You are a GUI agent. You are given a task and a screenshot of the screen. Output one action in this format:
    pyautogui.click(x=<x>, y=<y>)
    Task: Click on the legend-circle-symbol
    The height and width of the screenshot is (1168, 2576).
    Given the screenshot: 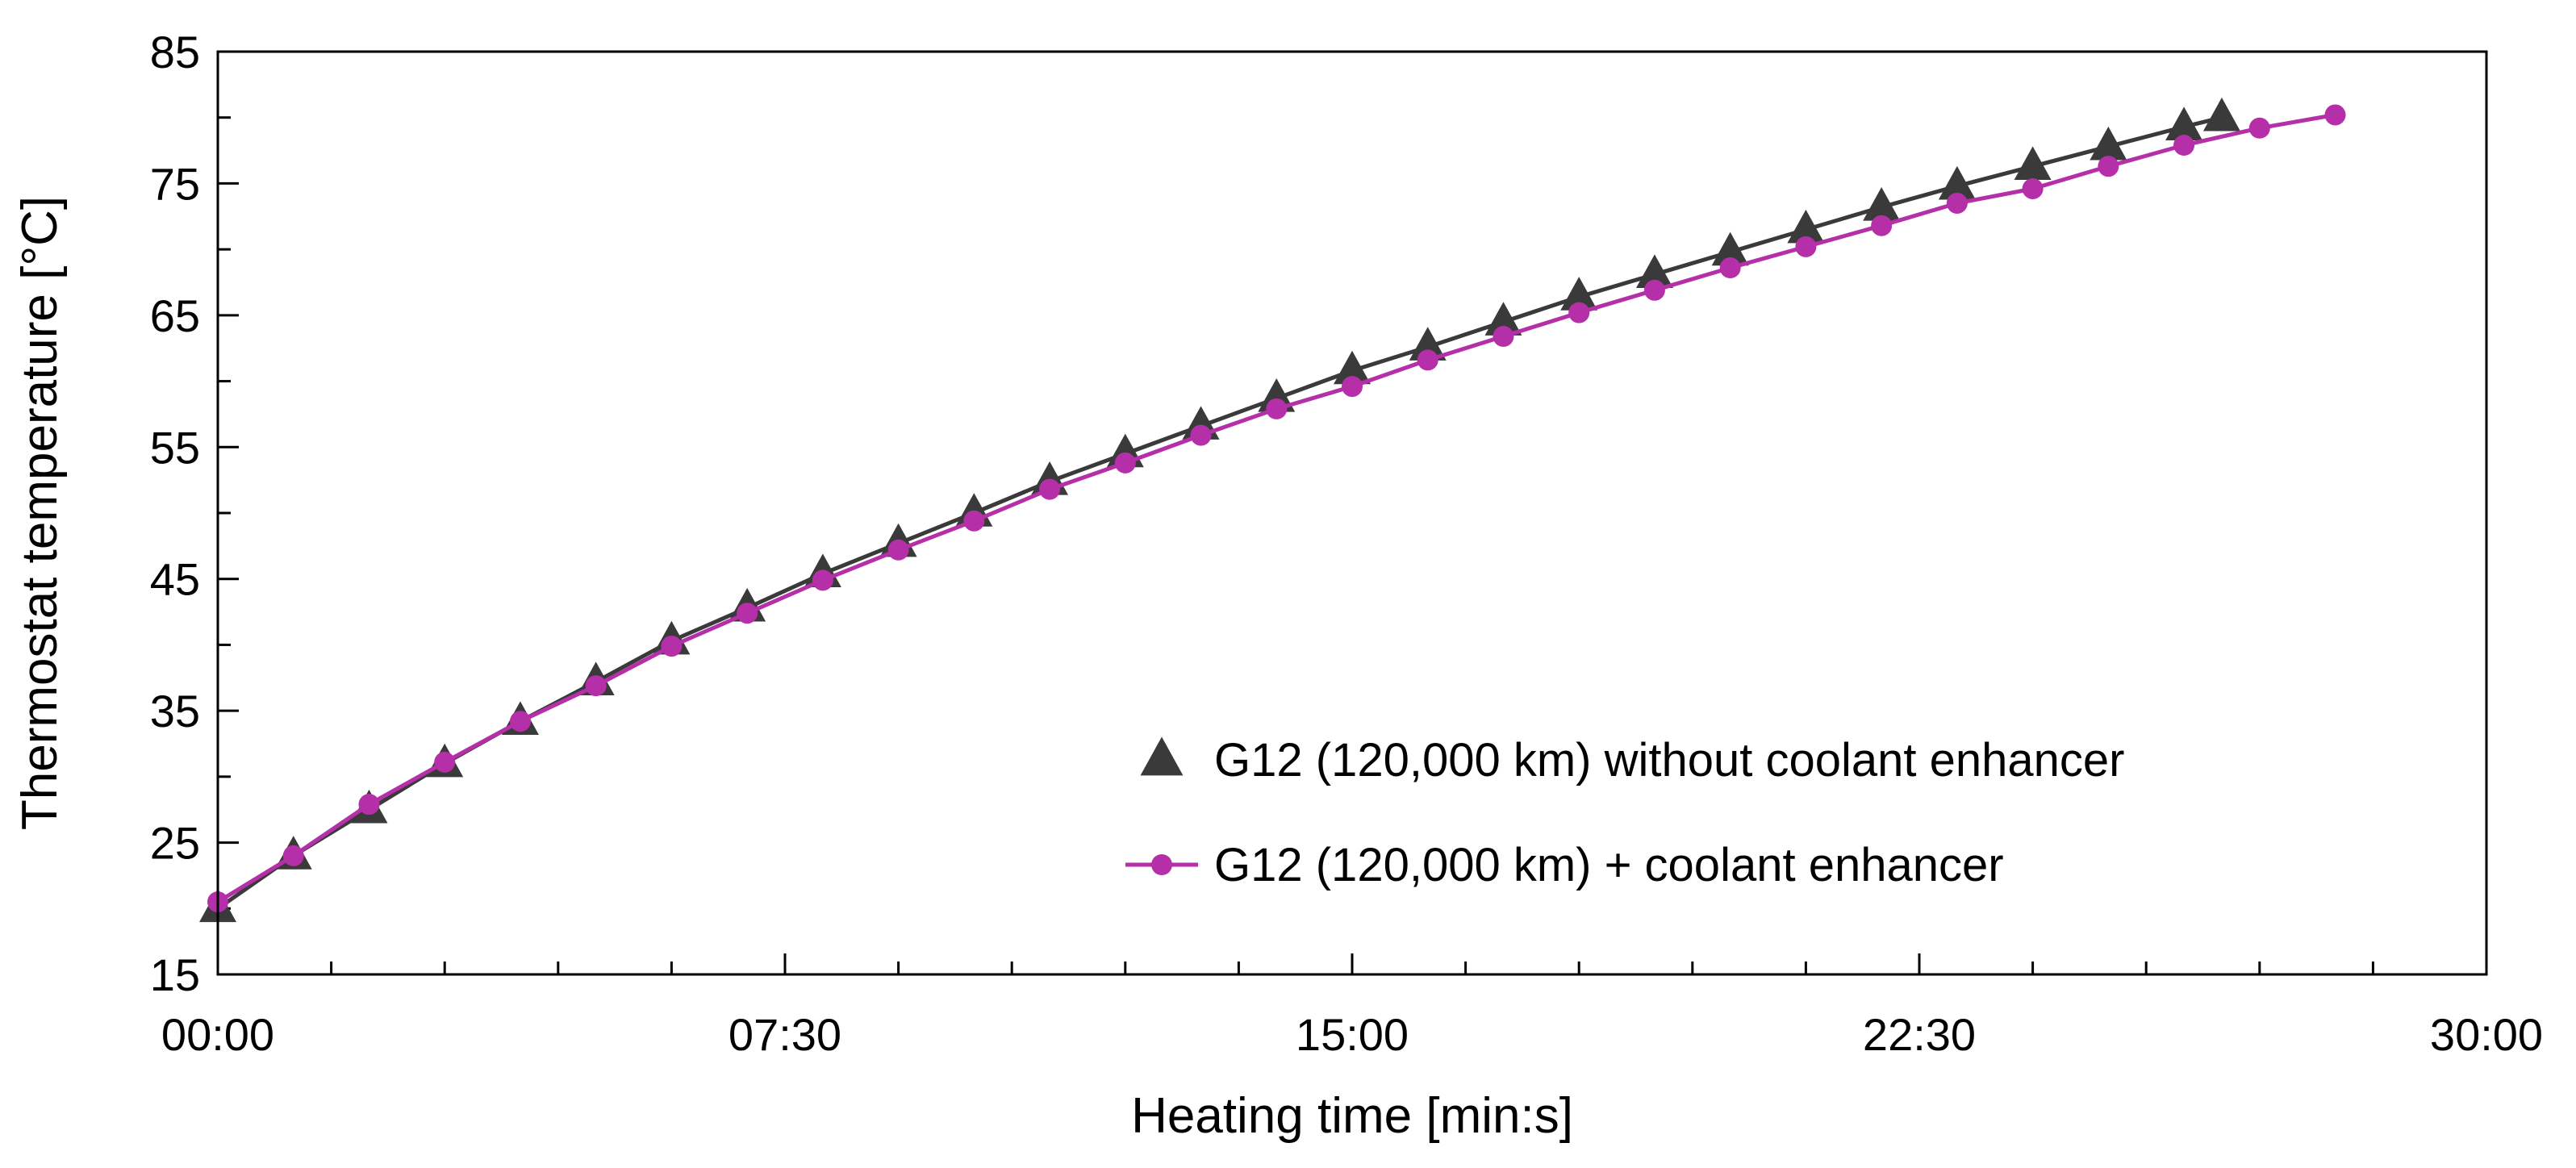 What is the action you would take?
    pyautogui.click(x=1161, y=865)
    